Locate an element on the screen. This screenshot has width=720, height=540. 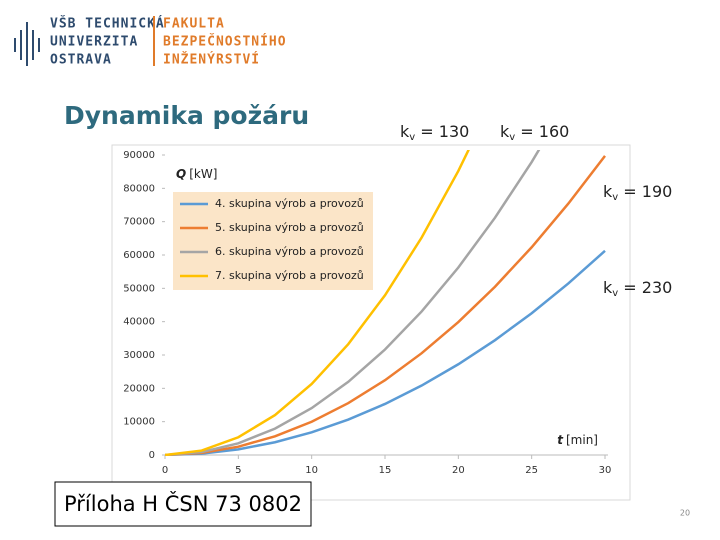
annotation-text: = 190 is located at coordinates (645, 191).